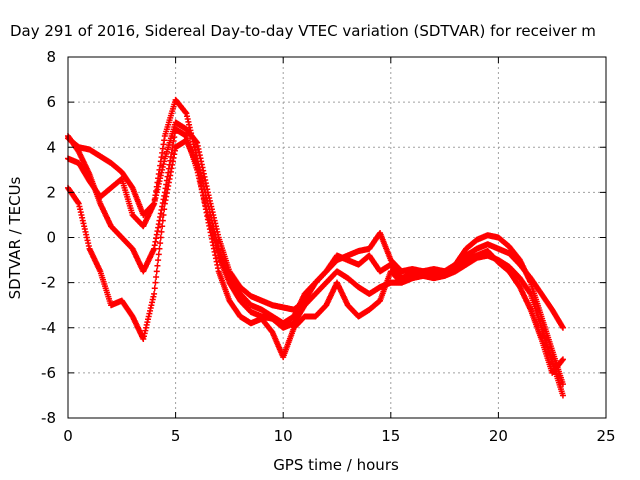 The height and width of the screenshot is (480, 640). I want to click on y-tick-label: 0, so click(51, 238).